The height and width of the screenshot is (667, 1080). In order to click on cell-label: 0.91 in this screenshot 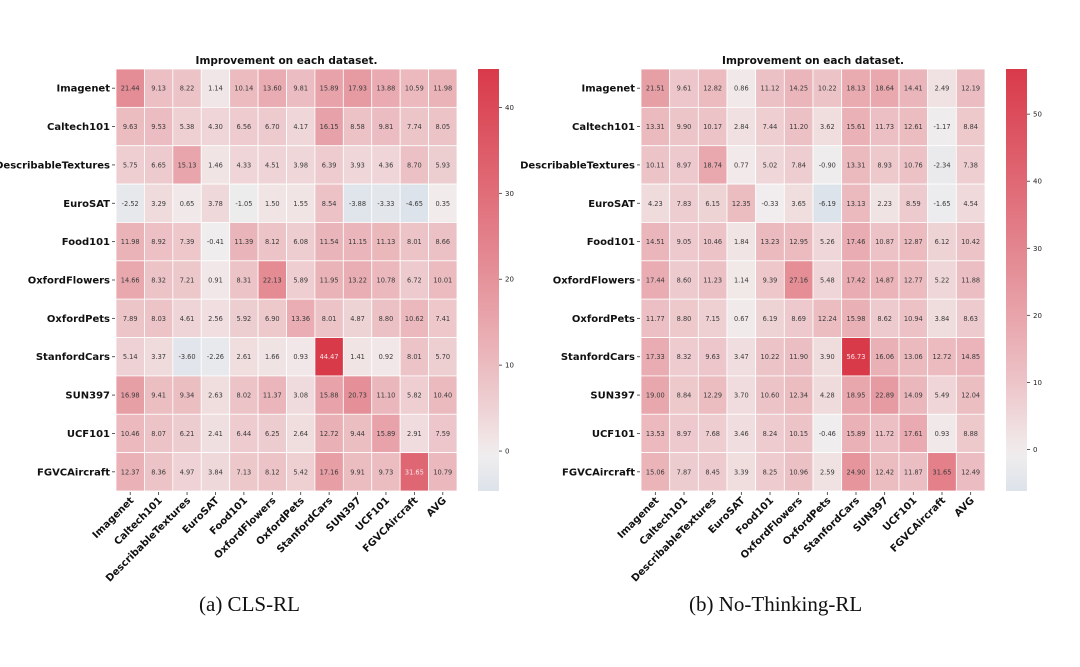, I will do `click(215, 281)`.